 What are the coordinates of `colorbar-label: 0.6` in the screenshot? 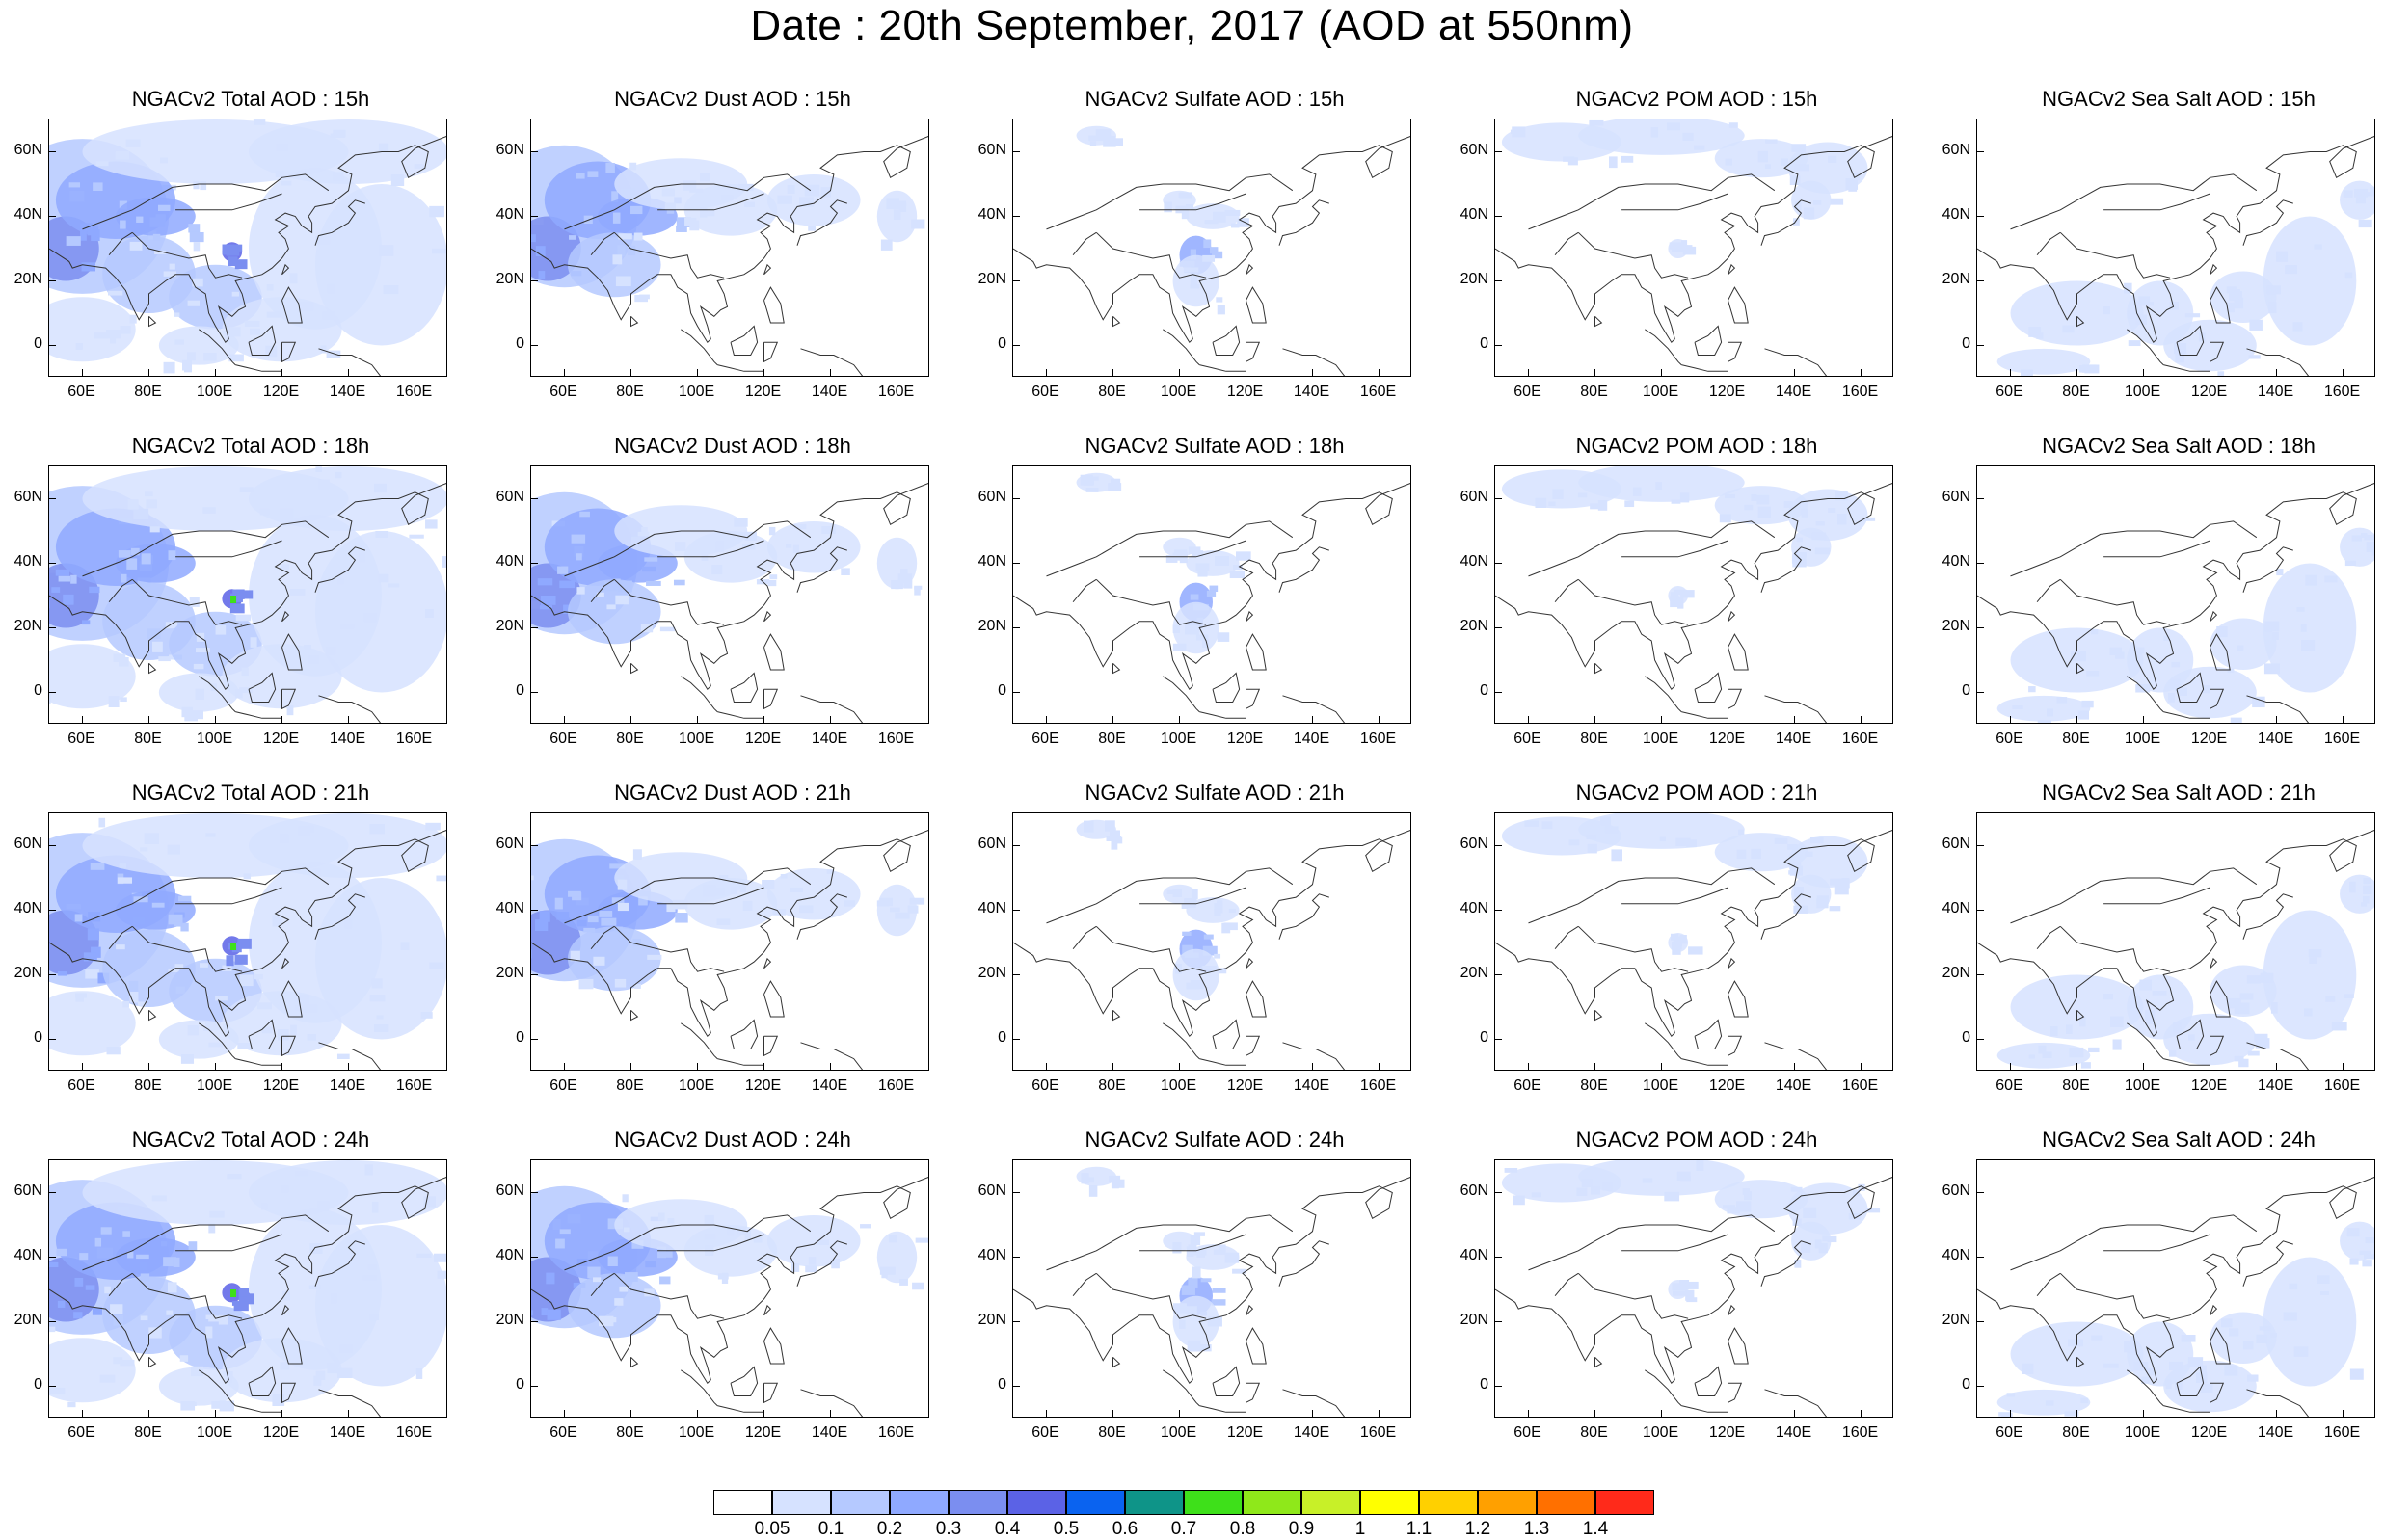 It's located at (1125, 1529).